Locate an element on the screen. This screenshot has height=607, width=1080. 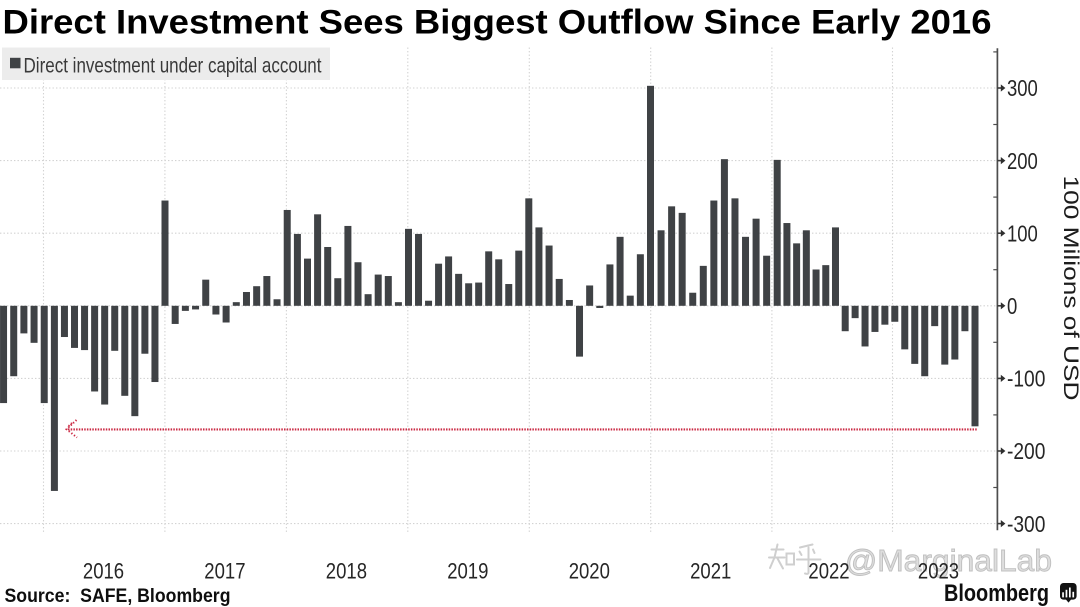
svg-text: 2016 is located at coordinates (103, 570).